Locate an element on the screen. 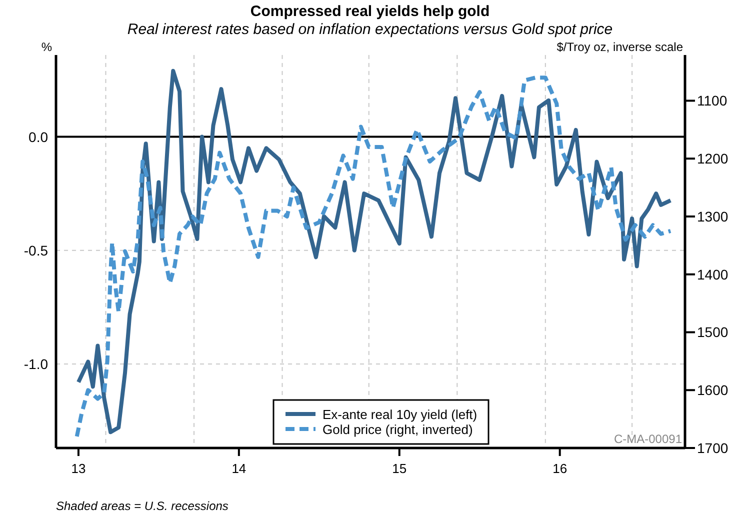  y2-tick-label: 1200 is located at coordinates (712, 158).